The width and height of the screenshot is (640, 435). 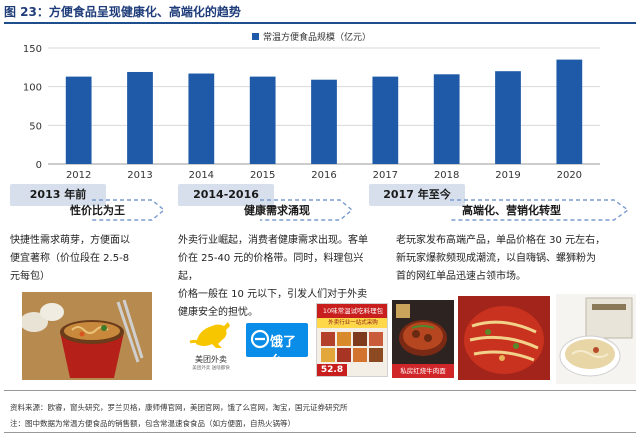 I want to click on x-tick-label: 2014, so click(x=201, y=175).